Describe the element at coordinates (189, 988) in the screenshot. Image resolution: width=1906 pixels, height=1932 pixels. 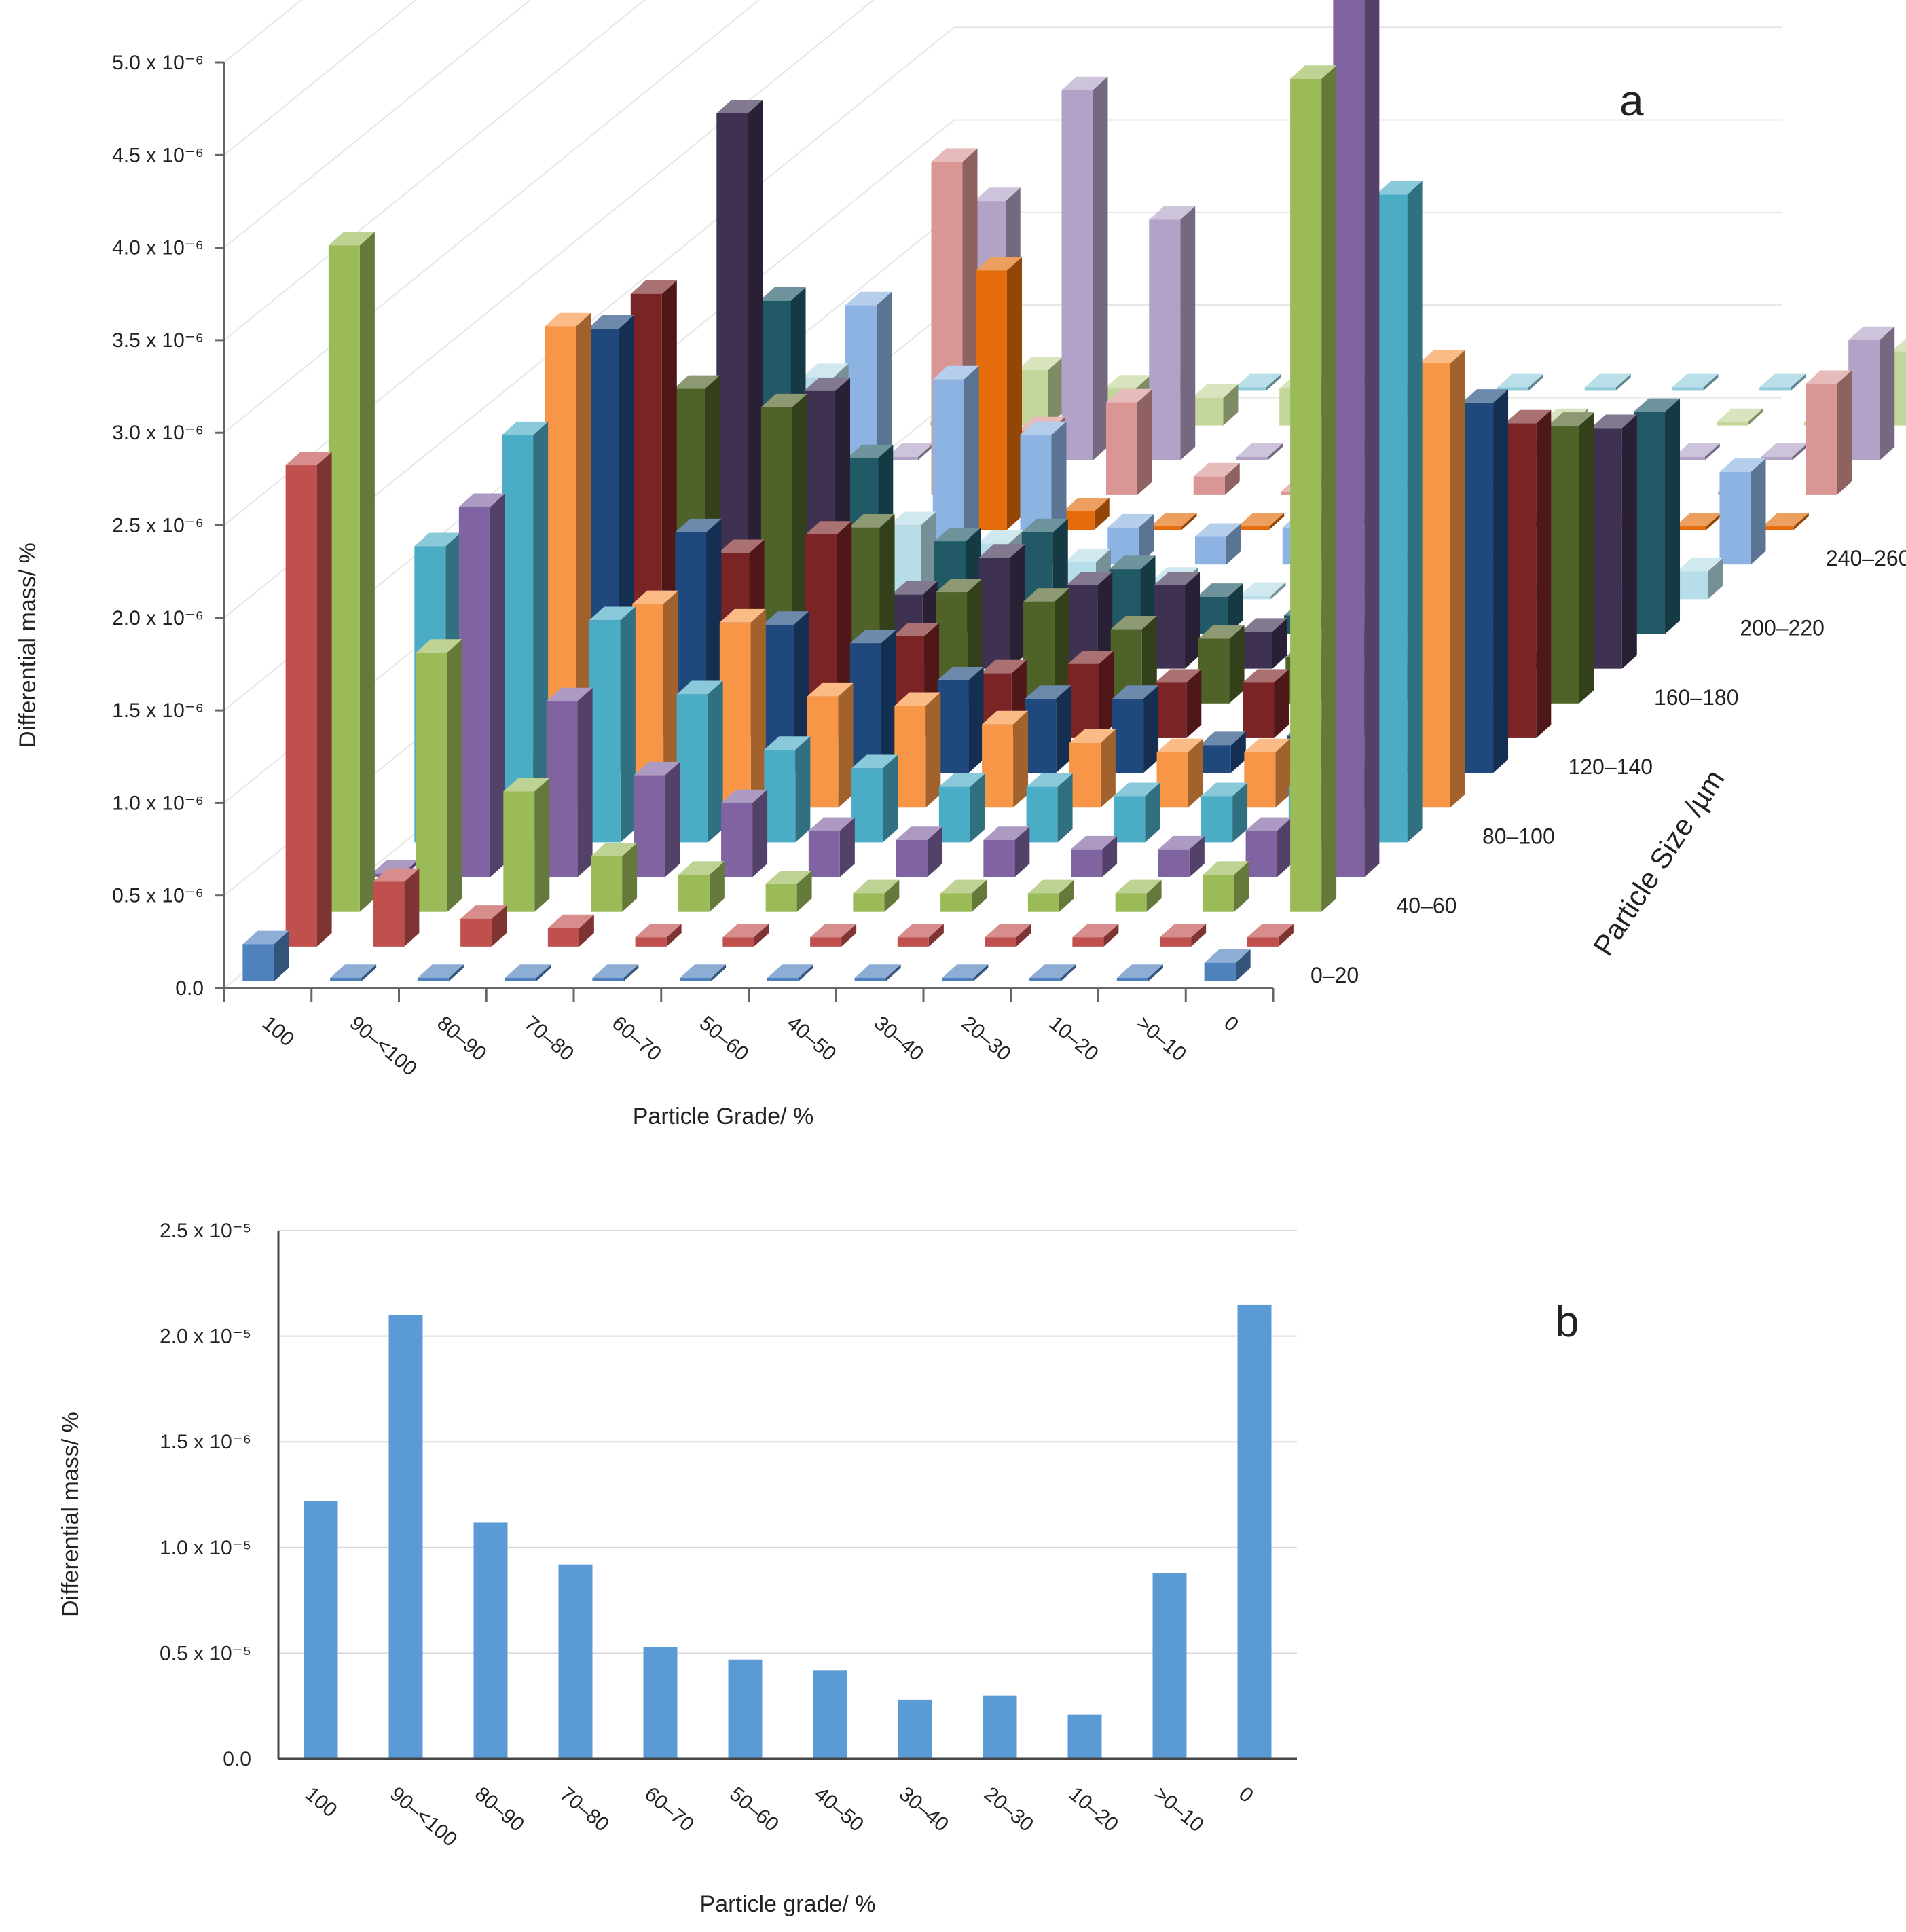
I see `a-y-tick-label: 0.0` at that location.